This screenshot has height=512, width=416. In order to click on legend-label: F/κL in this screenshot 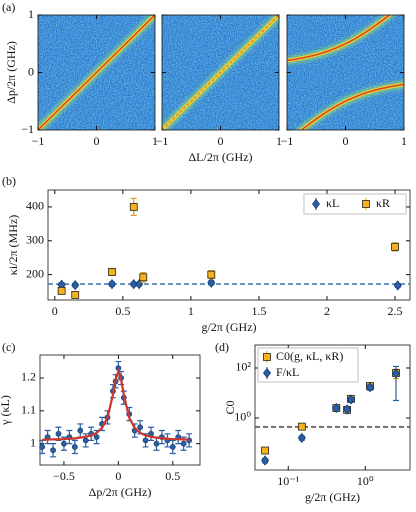, I will do `click(287, 372)`.